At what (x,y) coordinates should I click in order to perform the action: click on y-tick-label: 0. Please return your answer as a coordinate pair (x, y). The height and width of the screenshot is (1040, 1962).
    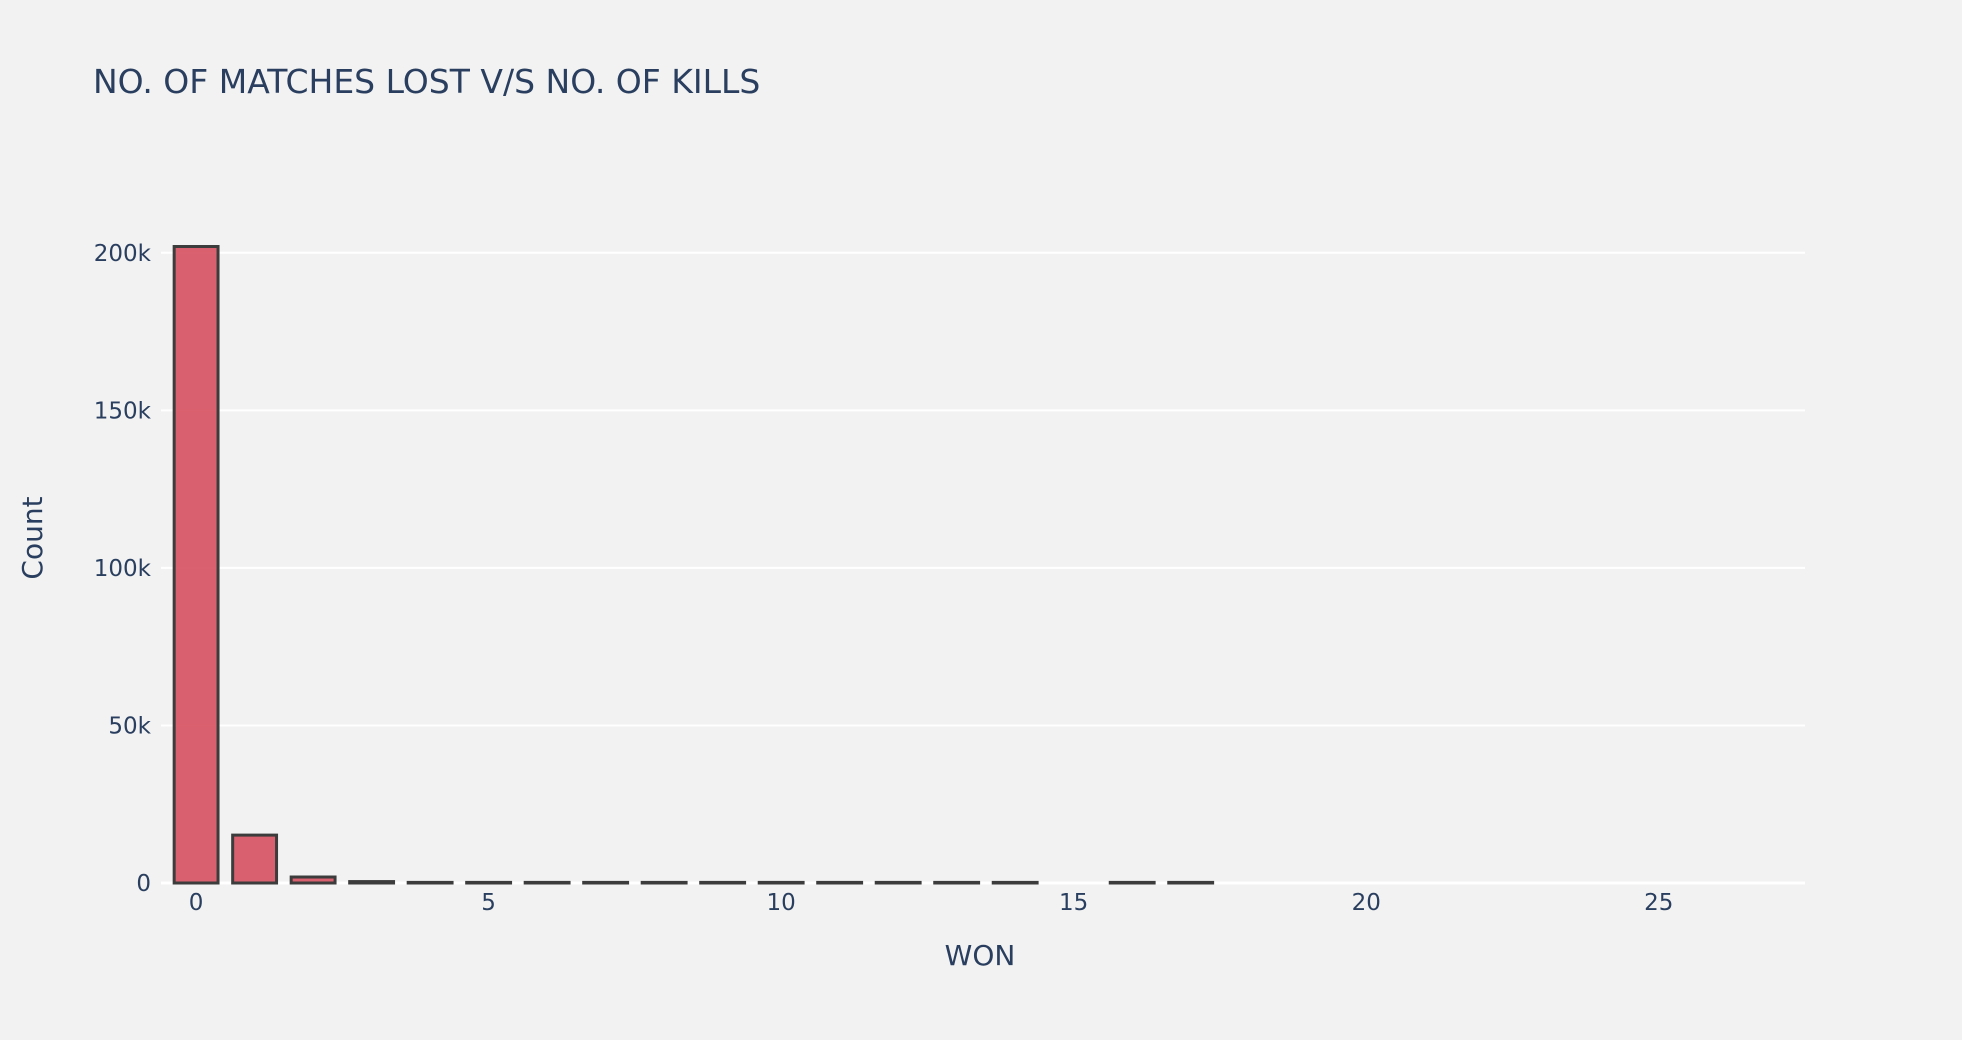
    Looking at the image, I should click on (143, 884).